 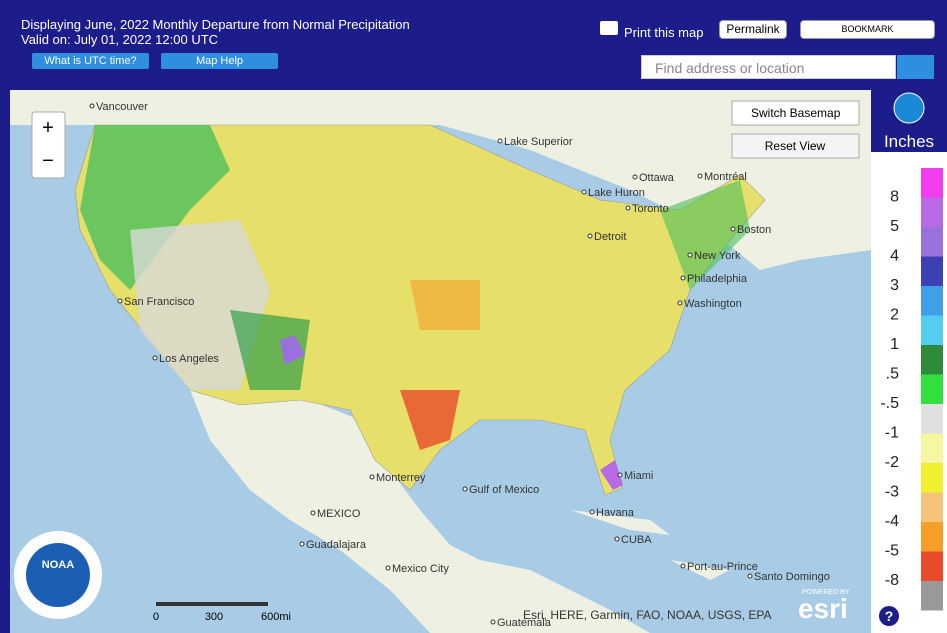 What do you see at coordinates (705, 235) in the screenshot?
I see `ne-wet` at bounding box center [705, 235].